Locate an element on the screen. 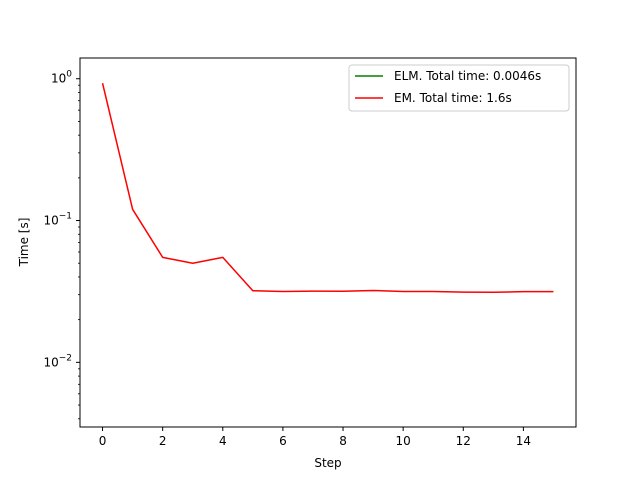  legend-label: ELM. Total time: 0.0046s is located at coordinates (467, 76).